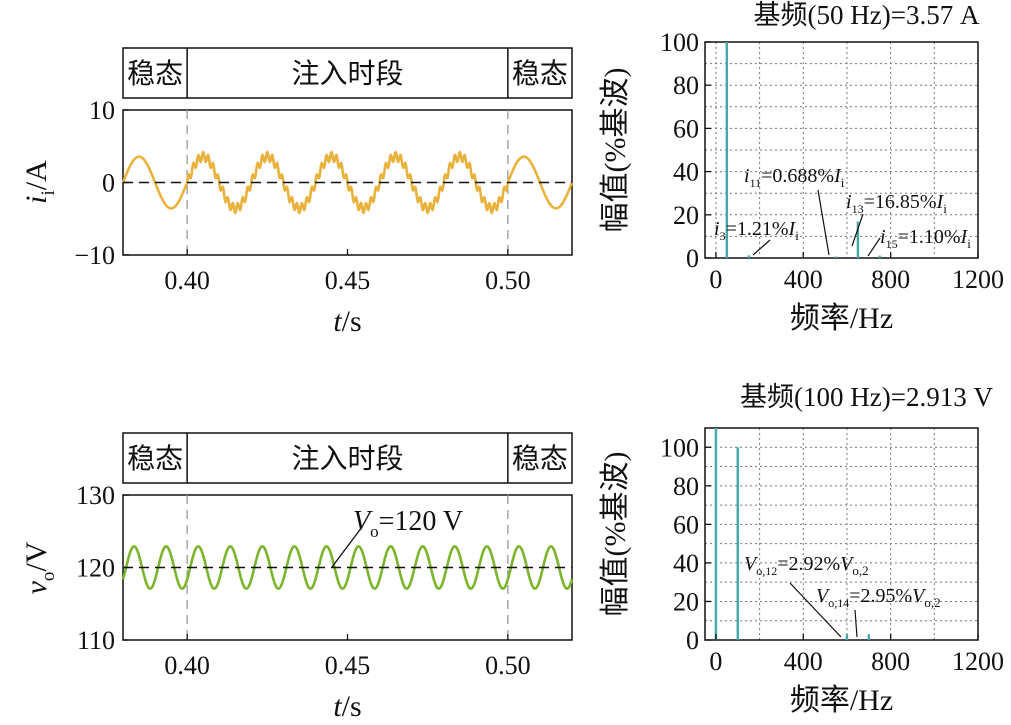 The width and height of the screenshot is (1011, 725). What do you see at coordinates (867, 15) in the screenshot?
I see `chart-title: 基频(50 Hz)=3.57 A` at bounding box center [867, 15].